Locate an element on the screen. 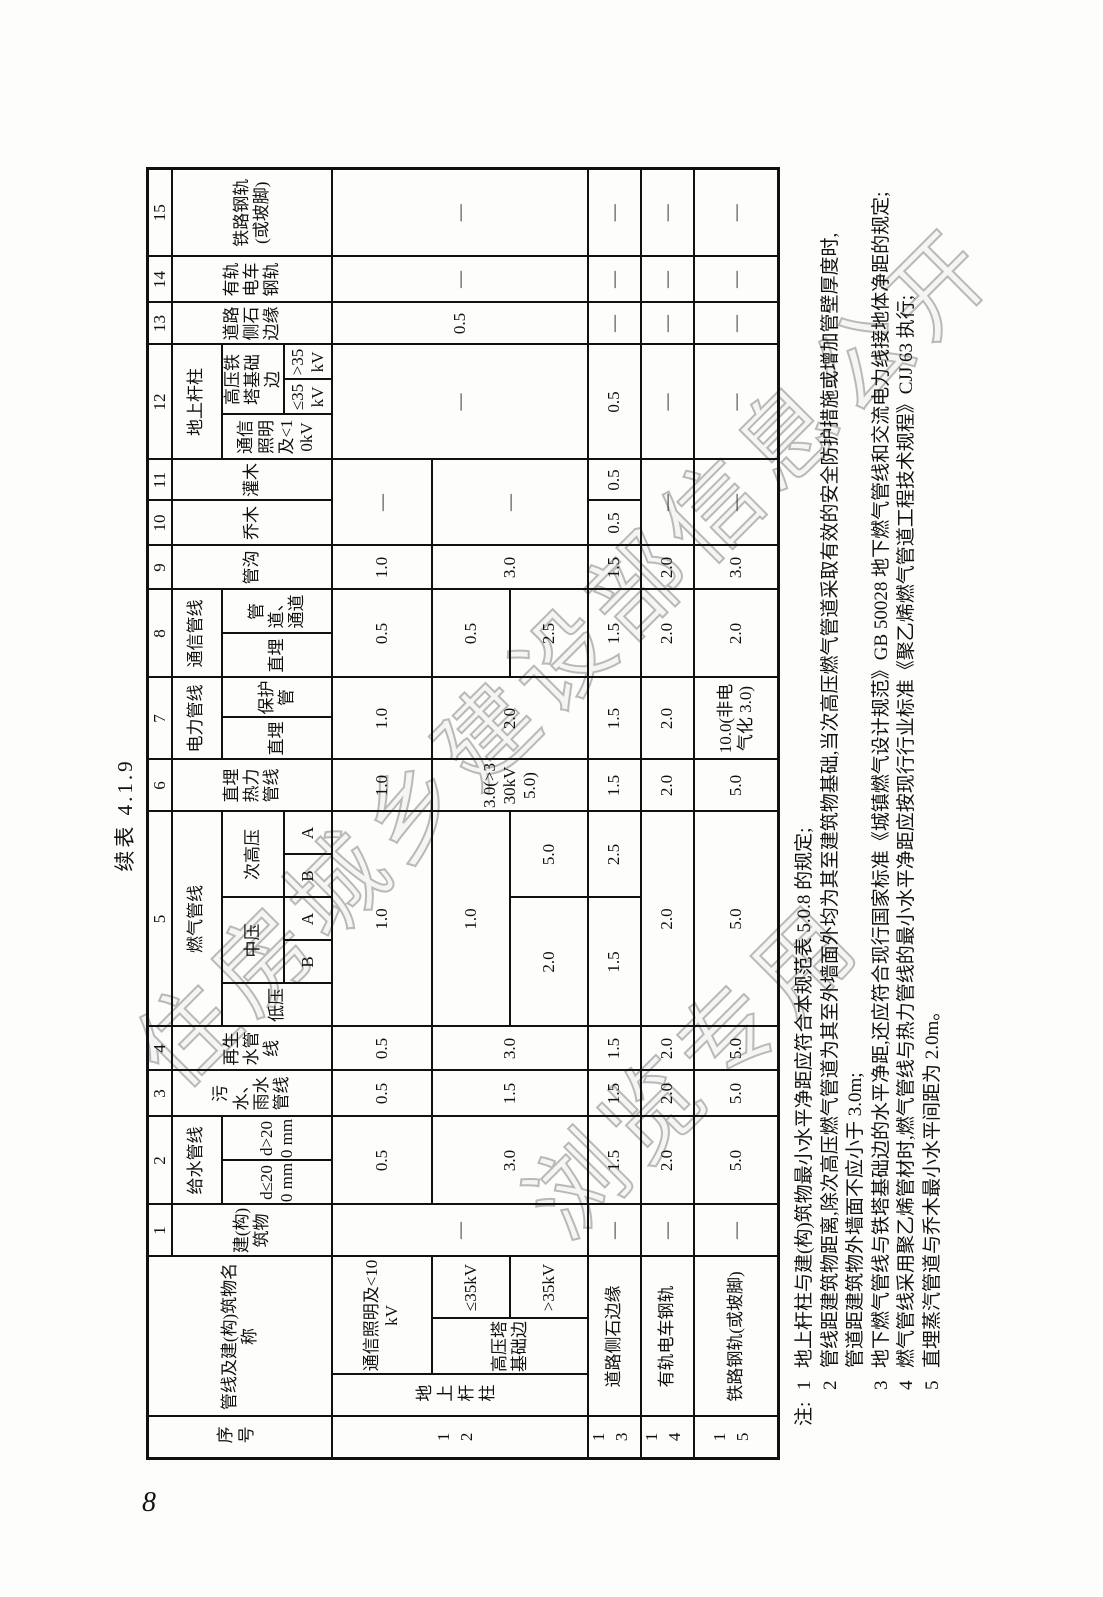 This screenshot has width=1103, height=1597. rowname-tower-base: 高压塔基础边 is located at coordinates (509, 1346).